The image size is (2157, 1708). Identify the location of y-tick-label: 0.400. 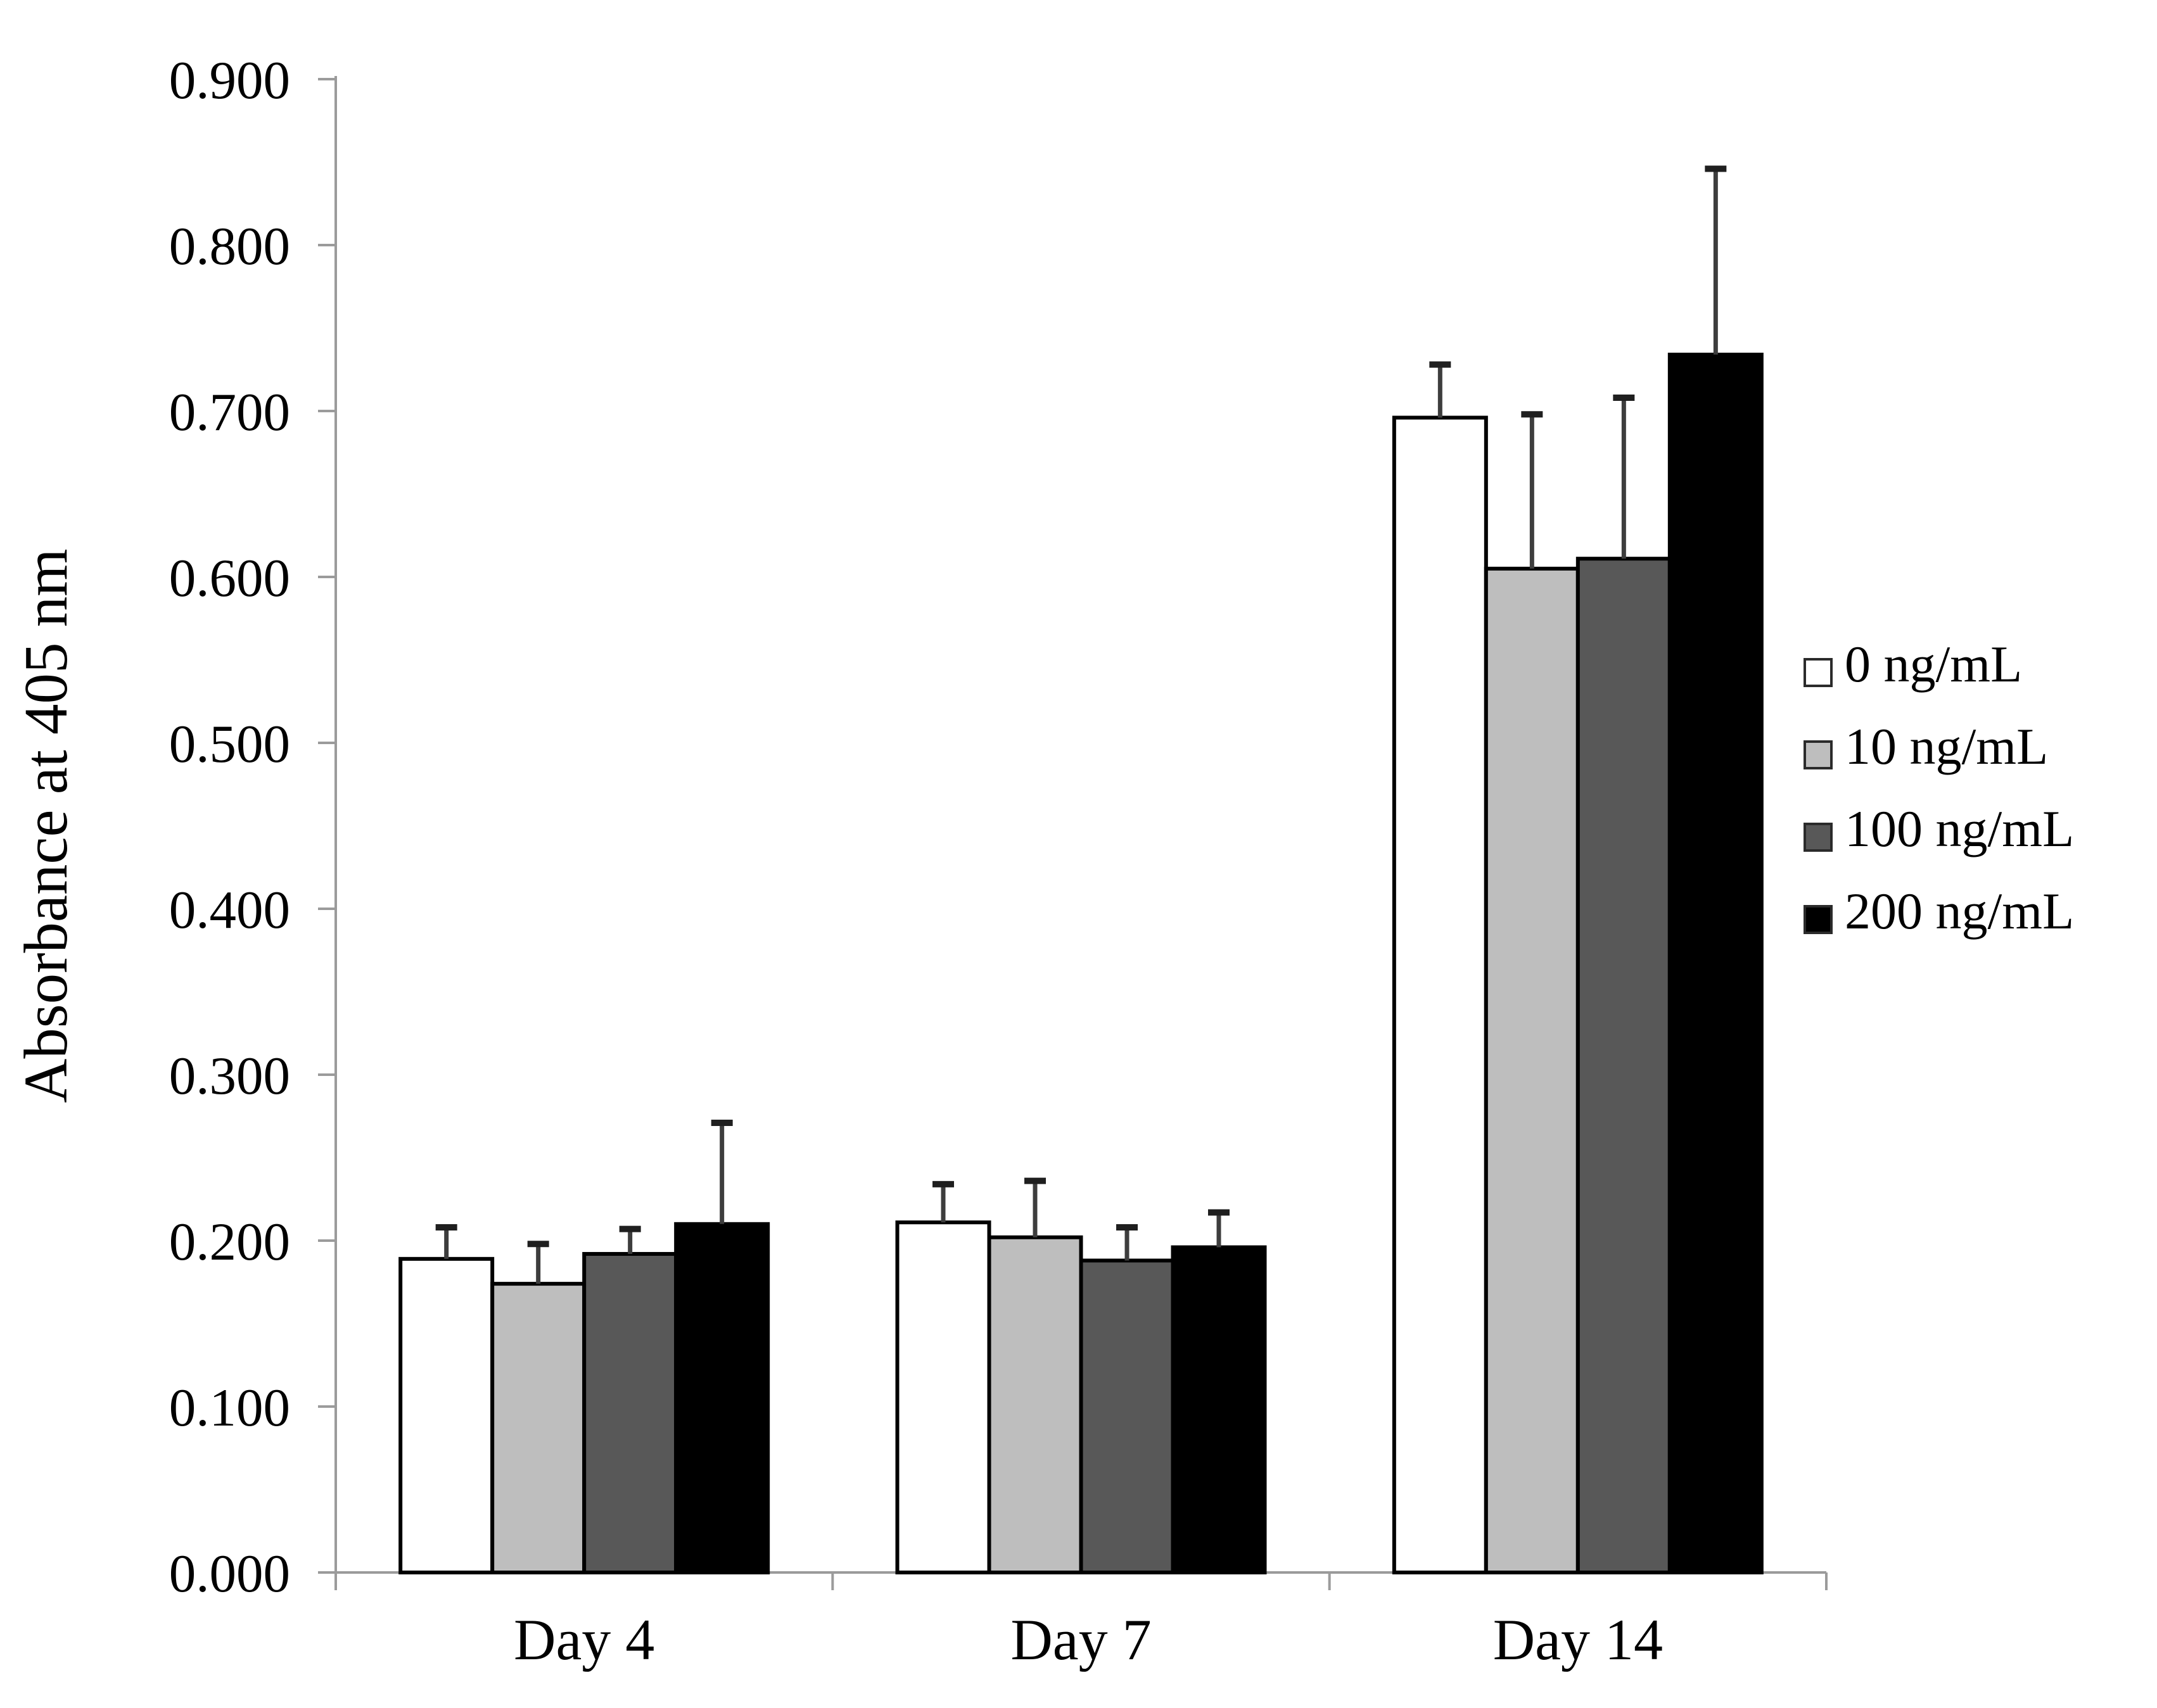
(229, 910).